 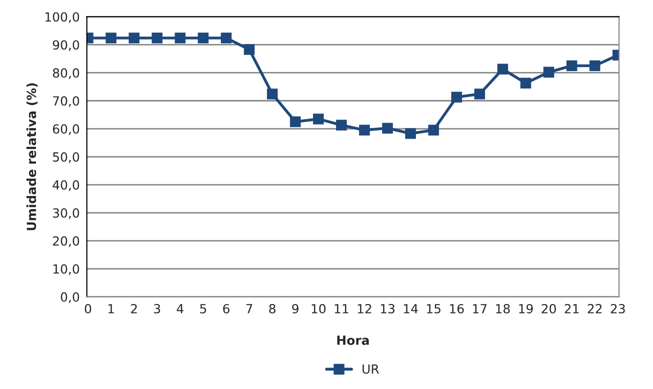 I want to click on y-tick-label: 70,0, so click(x=66, y=101).